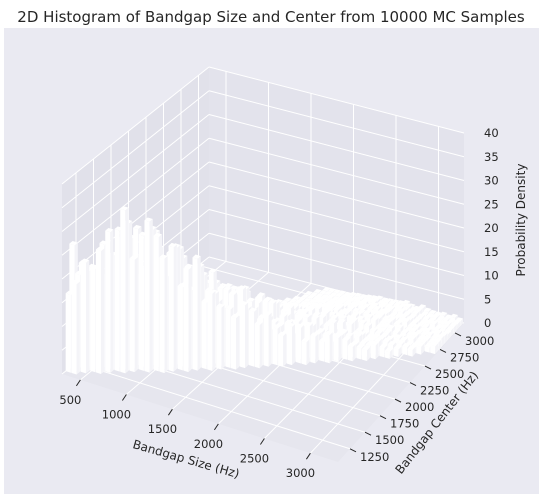 This screenshot has width=543, height=502. I want to click on y-tick-label: 1500, so click(389, 440).